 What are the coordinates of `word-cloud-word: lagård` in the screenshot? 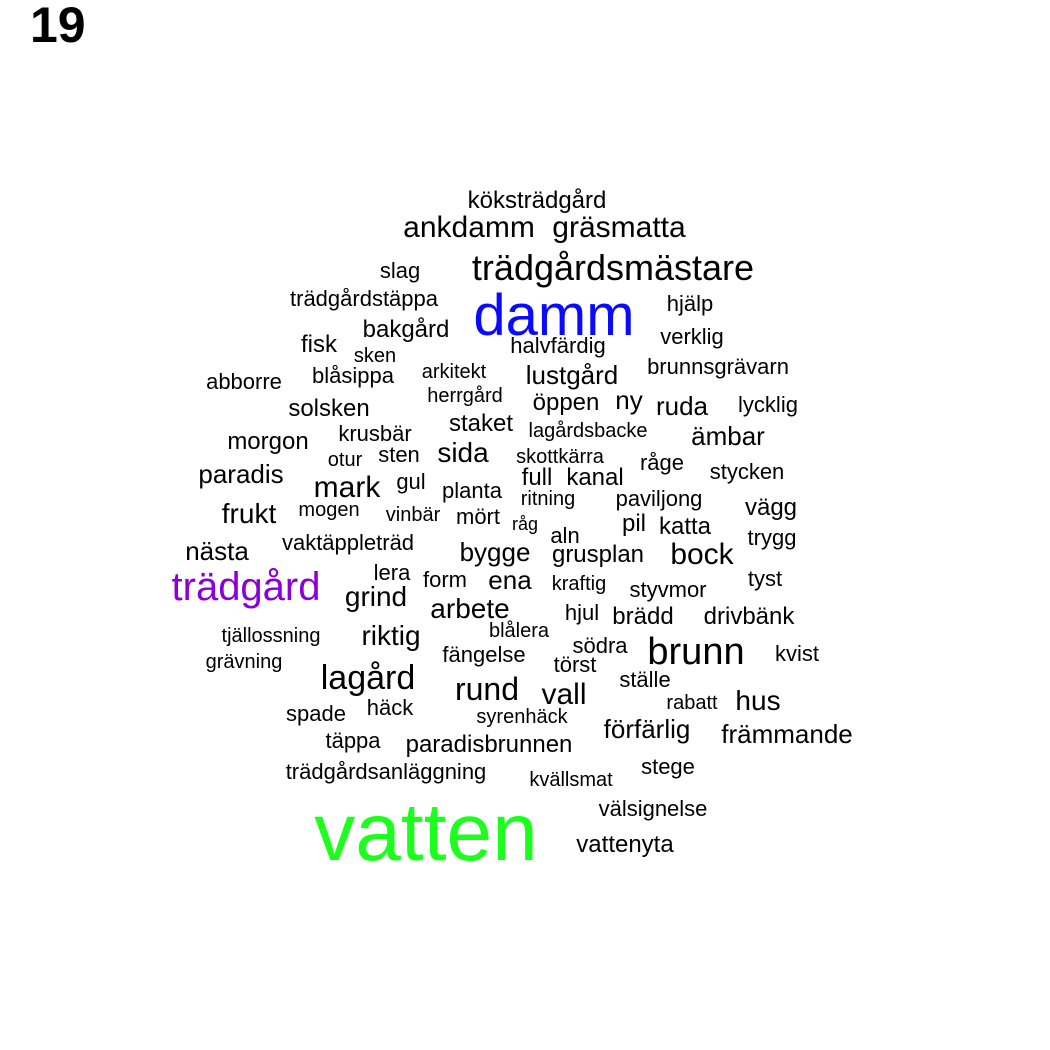 It's located at (368, 678).